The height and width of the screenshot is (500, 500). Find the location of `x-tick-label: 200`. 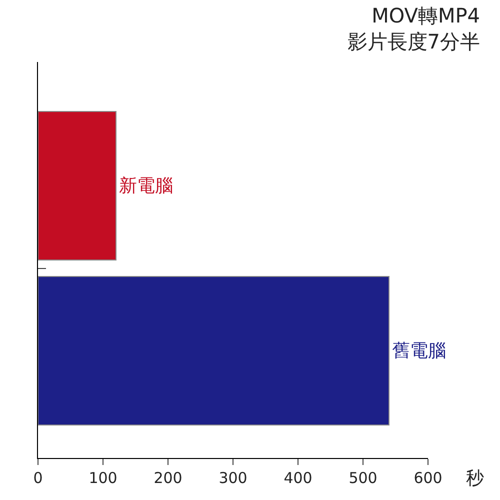

x-tick-label: 200 is located at coordinates (168, 478).